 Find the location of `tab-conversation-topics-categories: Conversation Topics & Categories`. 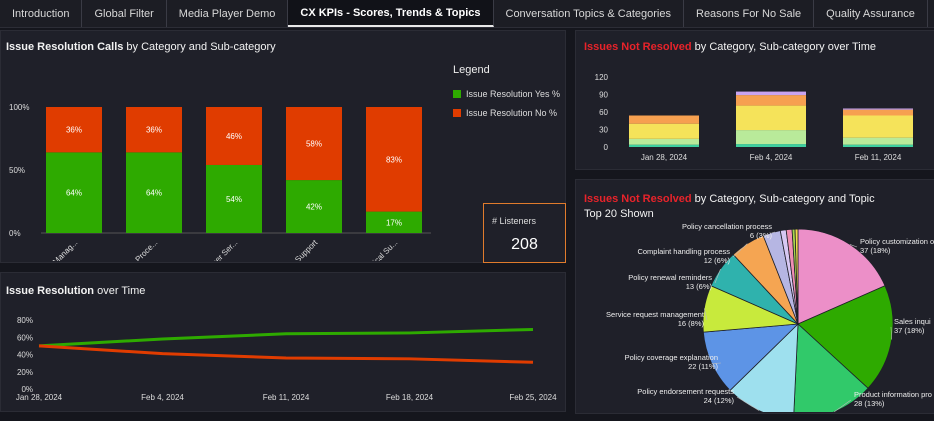

tab-conversation-topics-categories: Conversation Topics & Categories is located at coordinates (589, 13).